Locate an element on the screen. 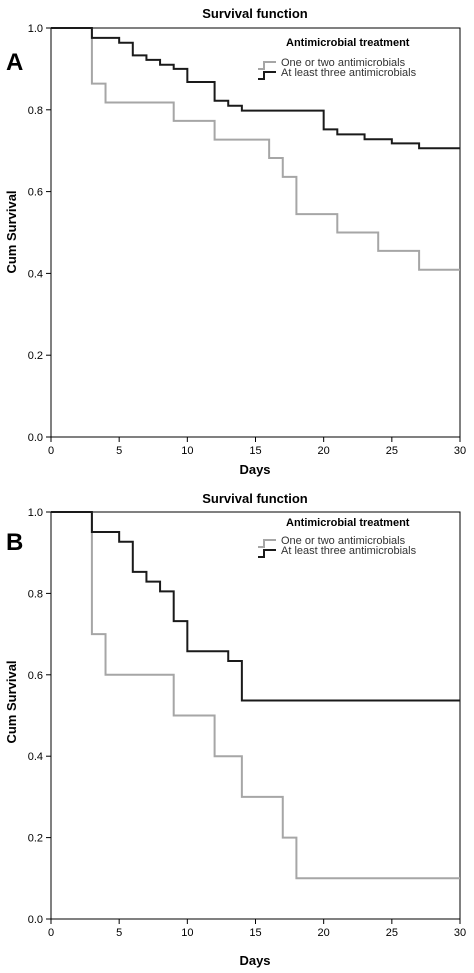 The width and height of the screenshot is (474, 973). x-tick-label-b-5: 25 is located at coordinates (392, 933).